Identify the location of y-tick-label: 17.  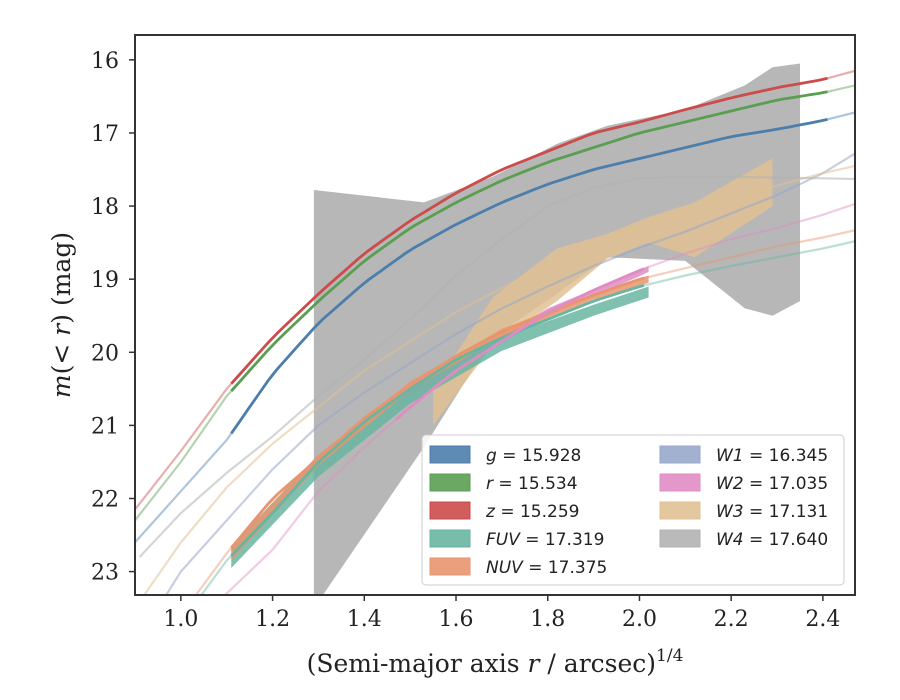
(105, 134).